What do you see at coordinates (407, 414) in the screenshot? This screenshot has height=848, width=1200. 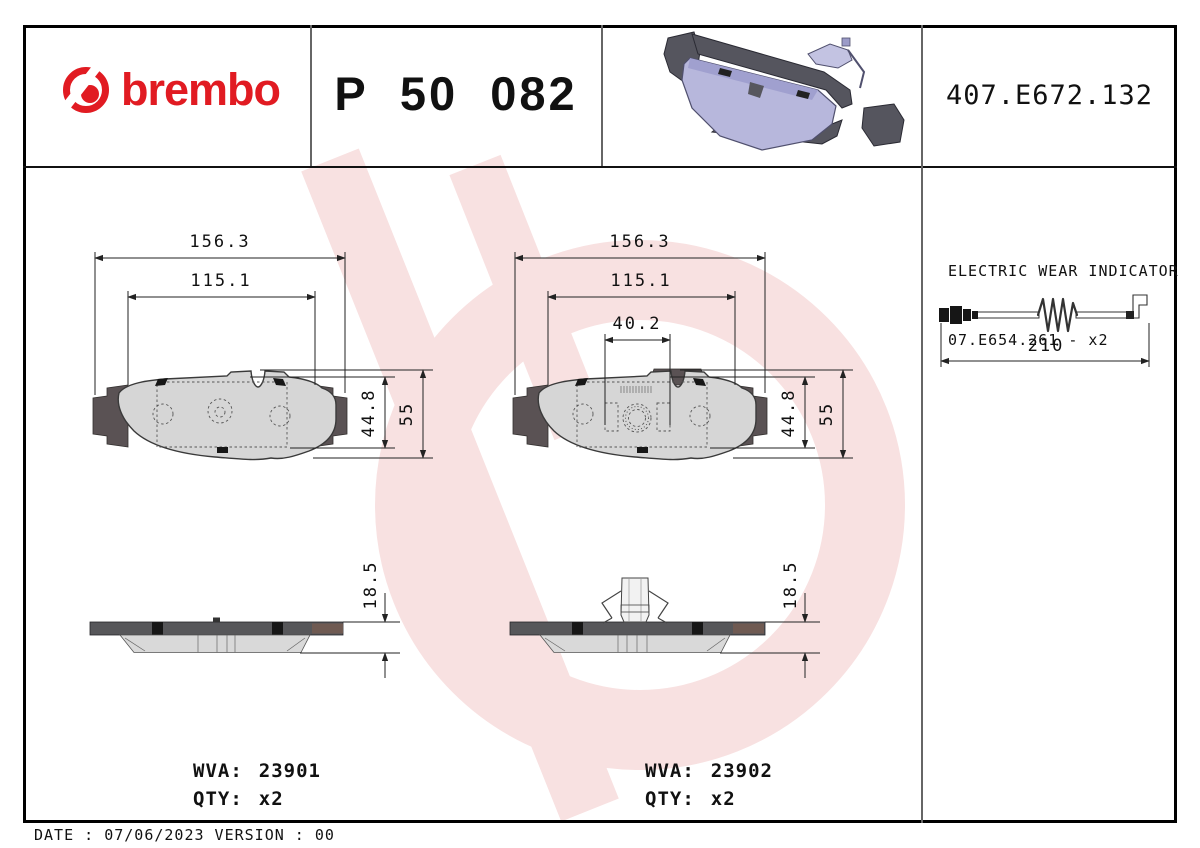 I see `left-pad-total-height-label: 55` at bounding box center [407, 414].